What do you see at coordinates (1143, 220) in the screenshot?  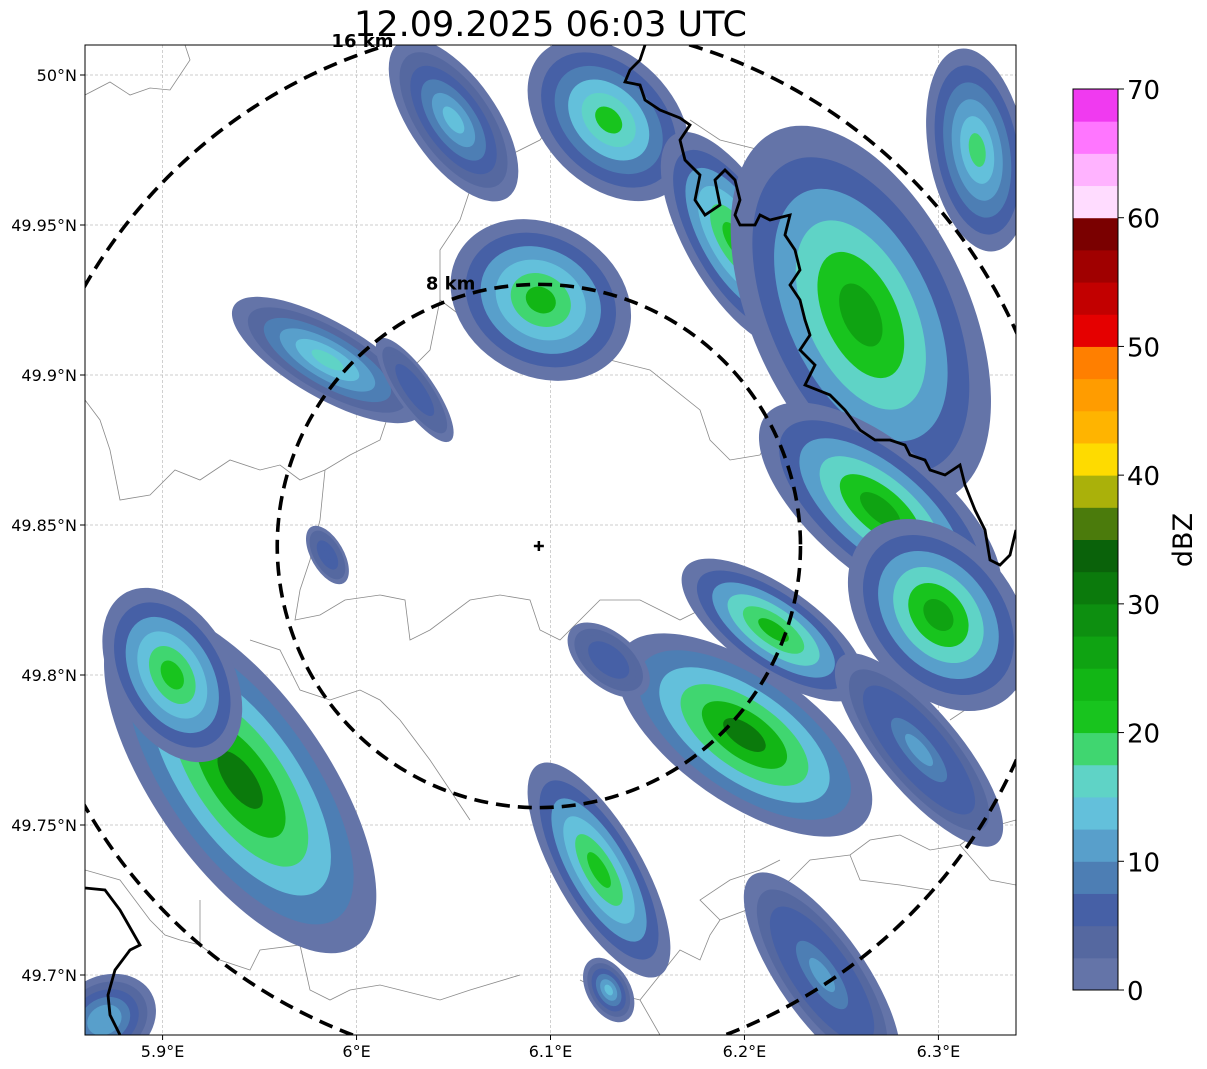 I see `colorbar-tick-label: 60` at bounding box center [1143, 220].